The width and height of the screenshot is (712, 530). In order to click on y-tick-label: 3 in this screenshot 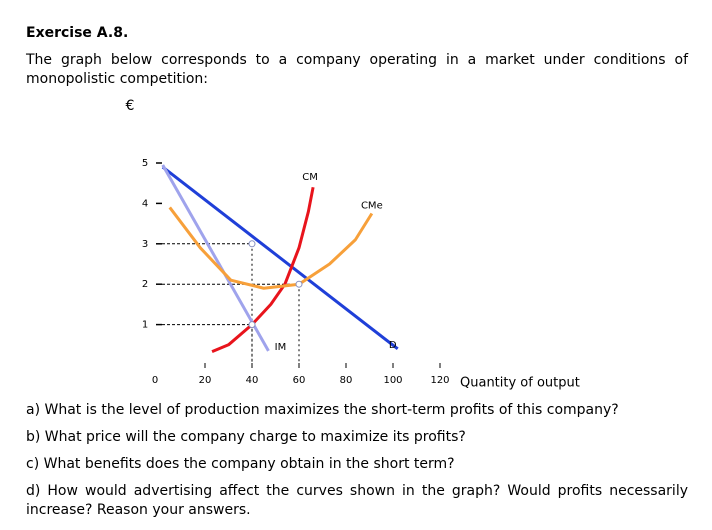, I will do `click(145, 244)`.